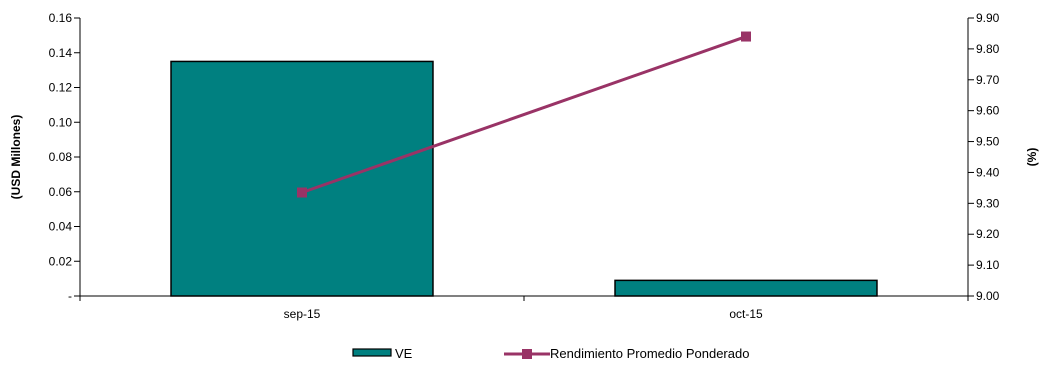 This screenshot has height=365, width=1046. I want to click on x-axis-tick-label: sep-15, so click(302, 314).